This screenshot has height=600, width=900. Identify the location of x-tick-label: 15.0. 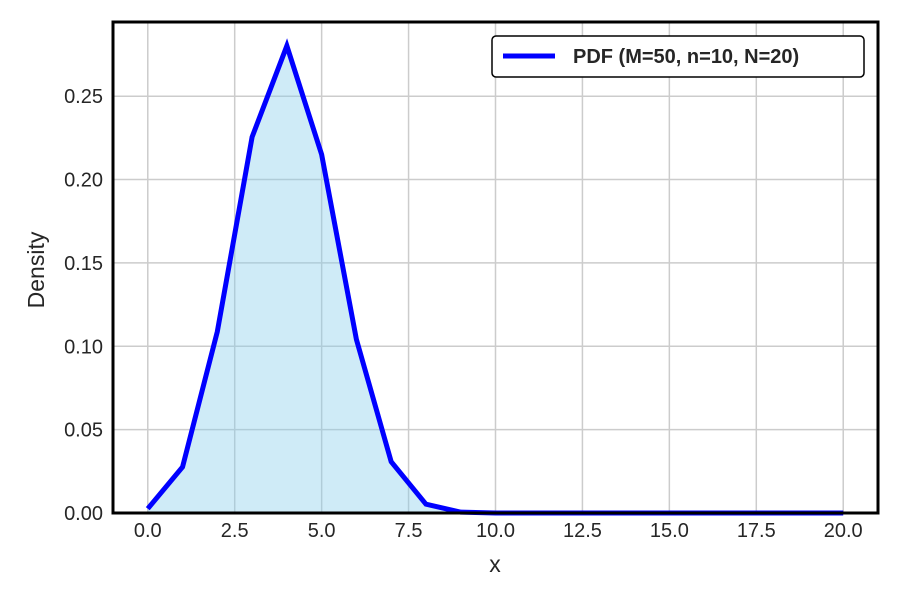
(669, 531).